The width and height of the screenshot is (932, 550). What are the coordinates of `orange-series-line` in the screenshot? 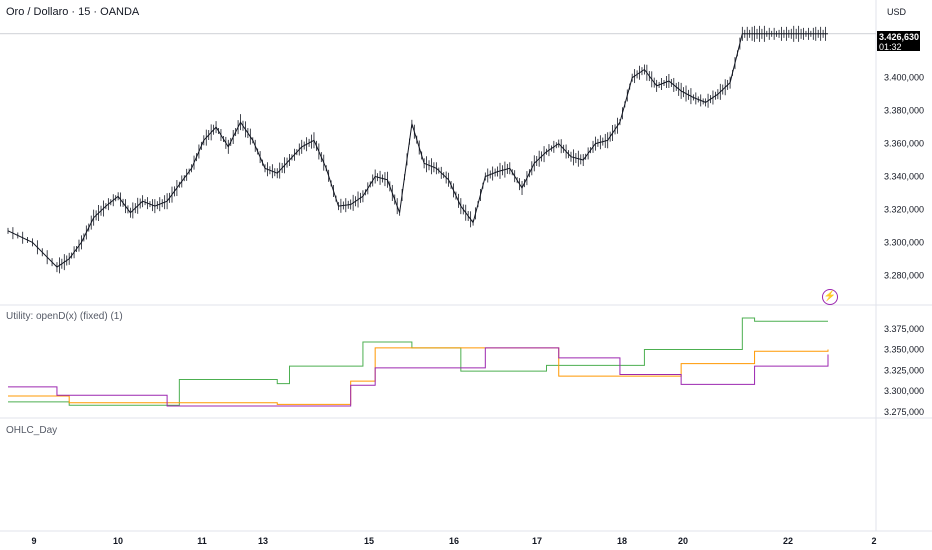 It's located at (418, 376).